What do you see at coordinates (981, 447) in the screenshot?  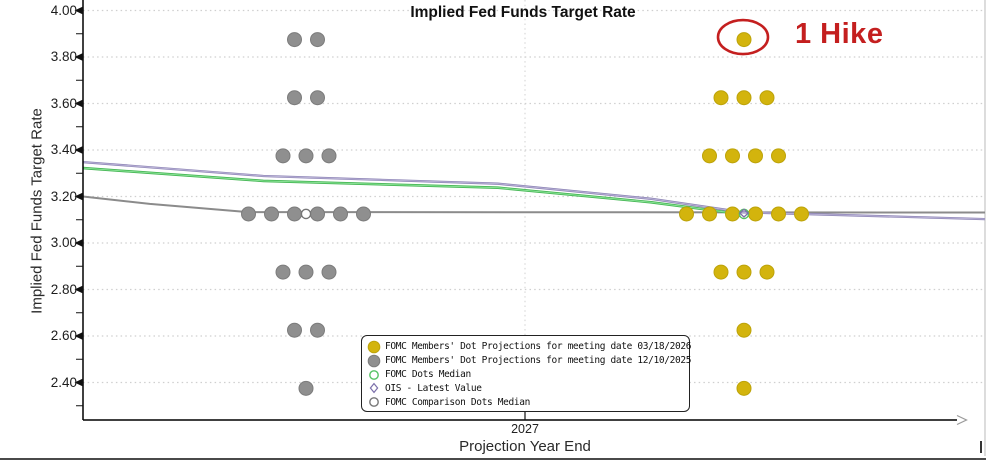 I see `window-edge-mark` at bounding box center [981, 447].